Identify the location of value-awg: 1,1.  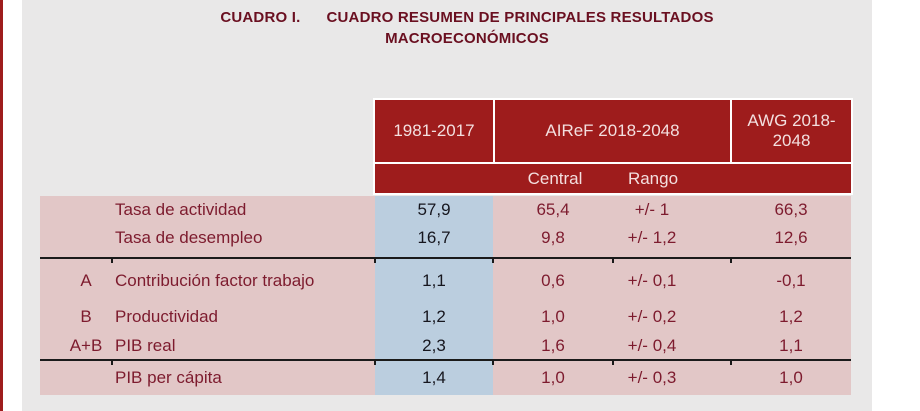
(791, 345).